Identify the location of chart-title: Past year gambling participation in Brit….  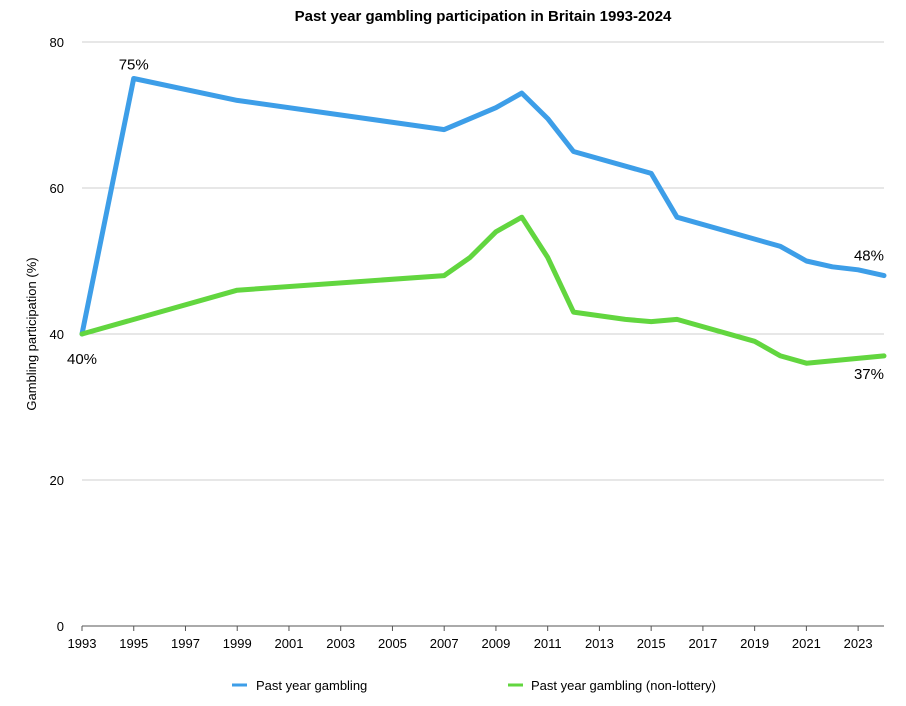
(483, 16).